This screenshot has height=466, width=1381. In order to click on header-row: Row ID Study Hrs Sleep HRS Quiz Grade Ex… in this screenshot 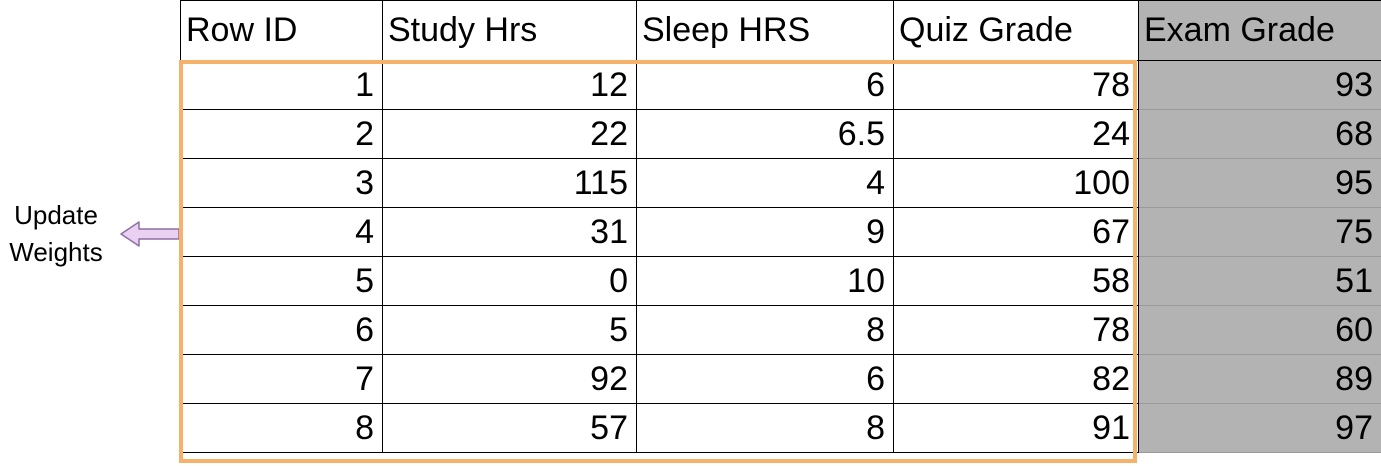, I will do `click(780, 30)`.